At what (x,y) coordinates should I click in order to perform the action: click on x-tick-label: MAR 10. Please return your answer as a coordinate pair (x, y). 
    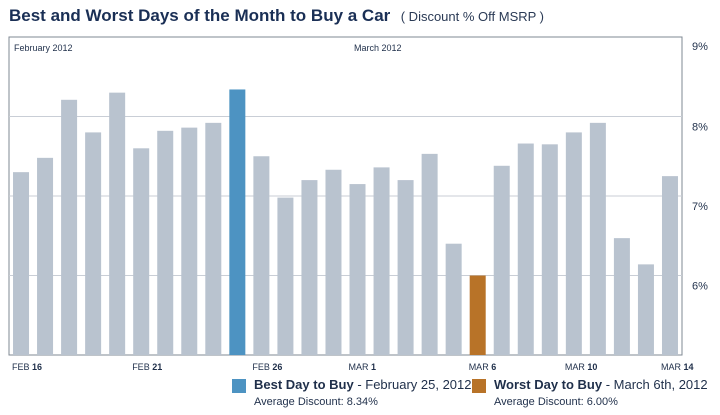
    Looking at the image, I should click on (581, 367).